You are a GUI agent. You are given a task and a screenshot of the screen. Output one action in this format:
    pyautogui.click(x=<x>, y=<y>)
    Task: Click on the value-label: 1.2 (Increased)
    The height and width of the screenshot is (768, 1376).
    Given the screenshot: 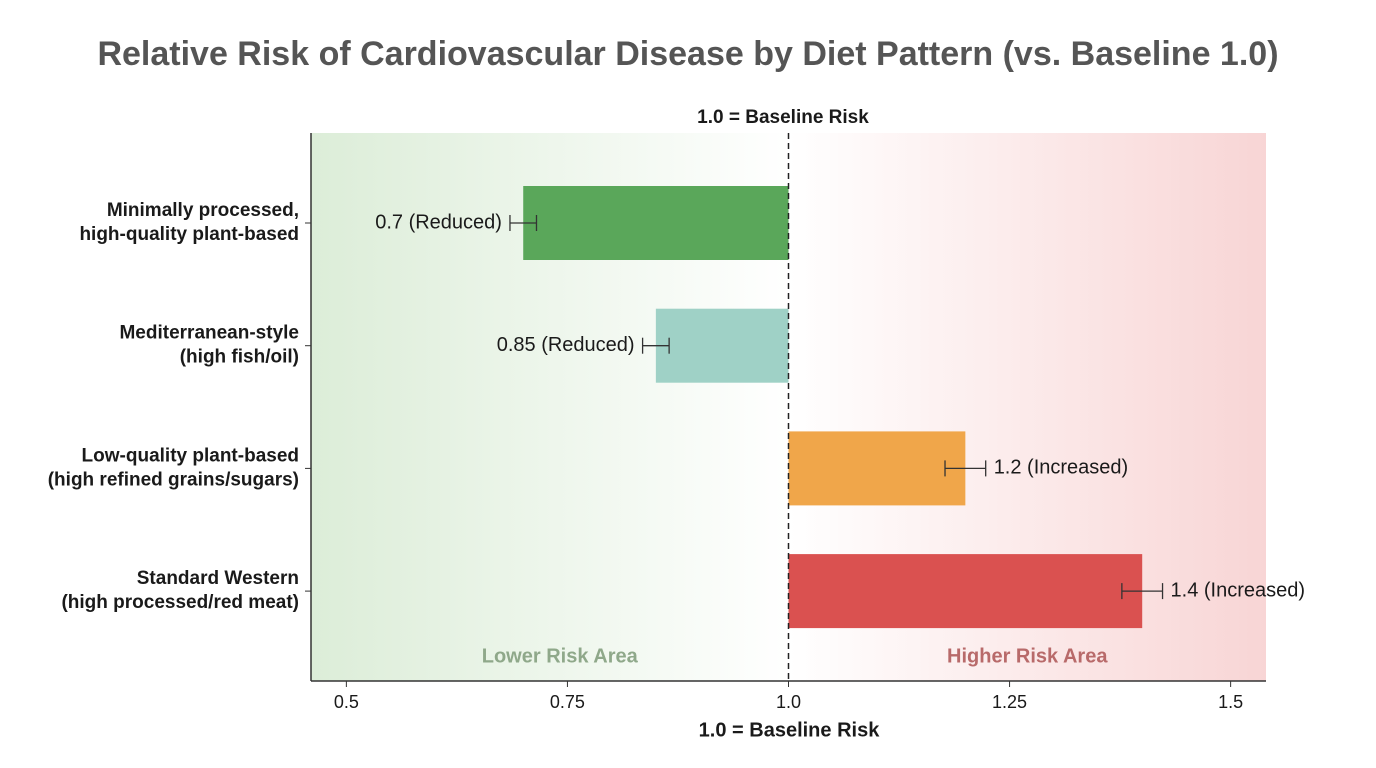 What is the action you would take?
    pyautogui.click(x=1061, y=468)
    